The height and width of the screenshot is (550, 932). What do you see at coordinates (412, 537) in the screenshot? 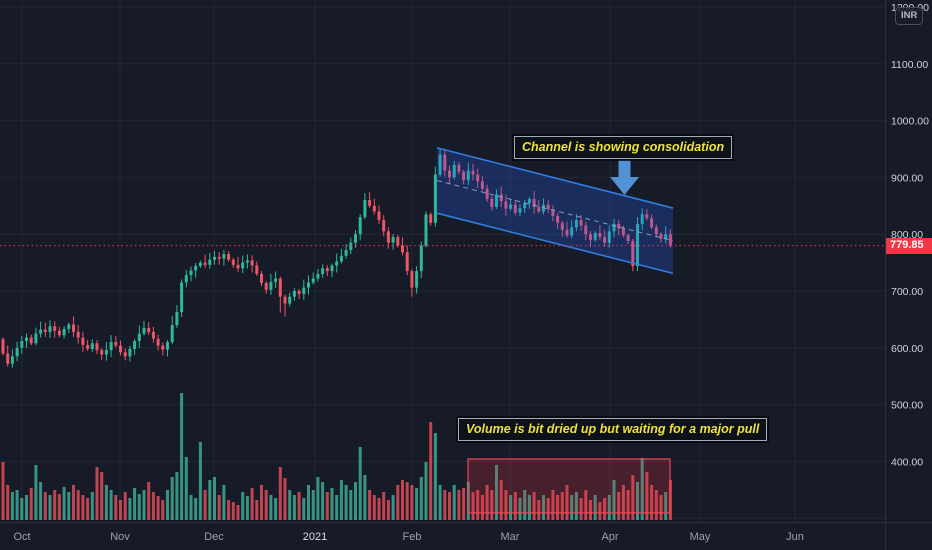
I see `svg-text: Feb` at bounding box center [412, 537].